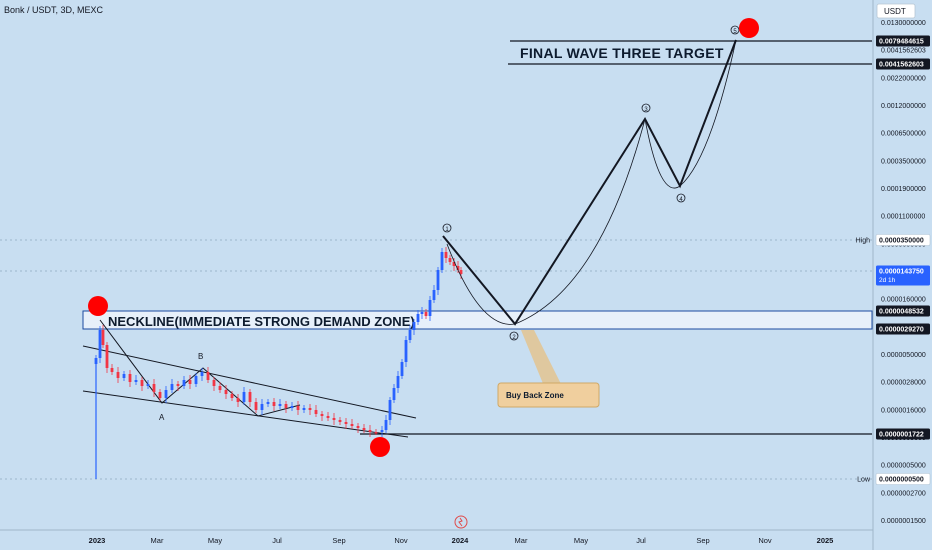 This screenshot has width=932, height=550. Describe the element at coordinates (514, 336) in the screenshot. I see `wave-2-marker: 2` at that location.